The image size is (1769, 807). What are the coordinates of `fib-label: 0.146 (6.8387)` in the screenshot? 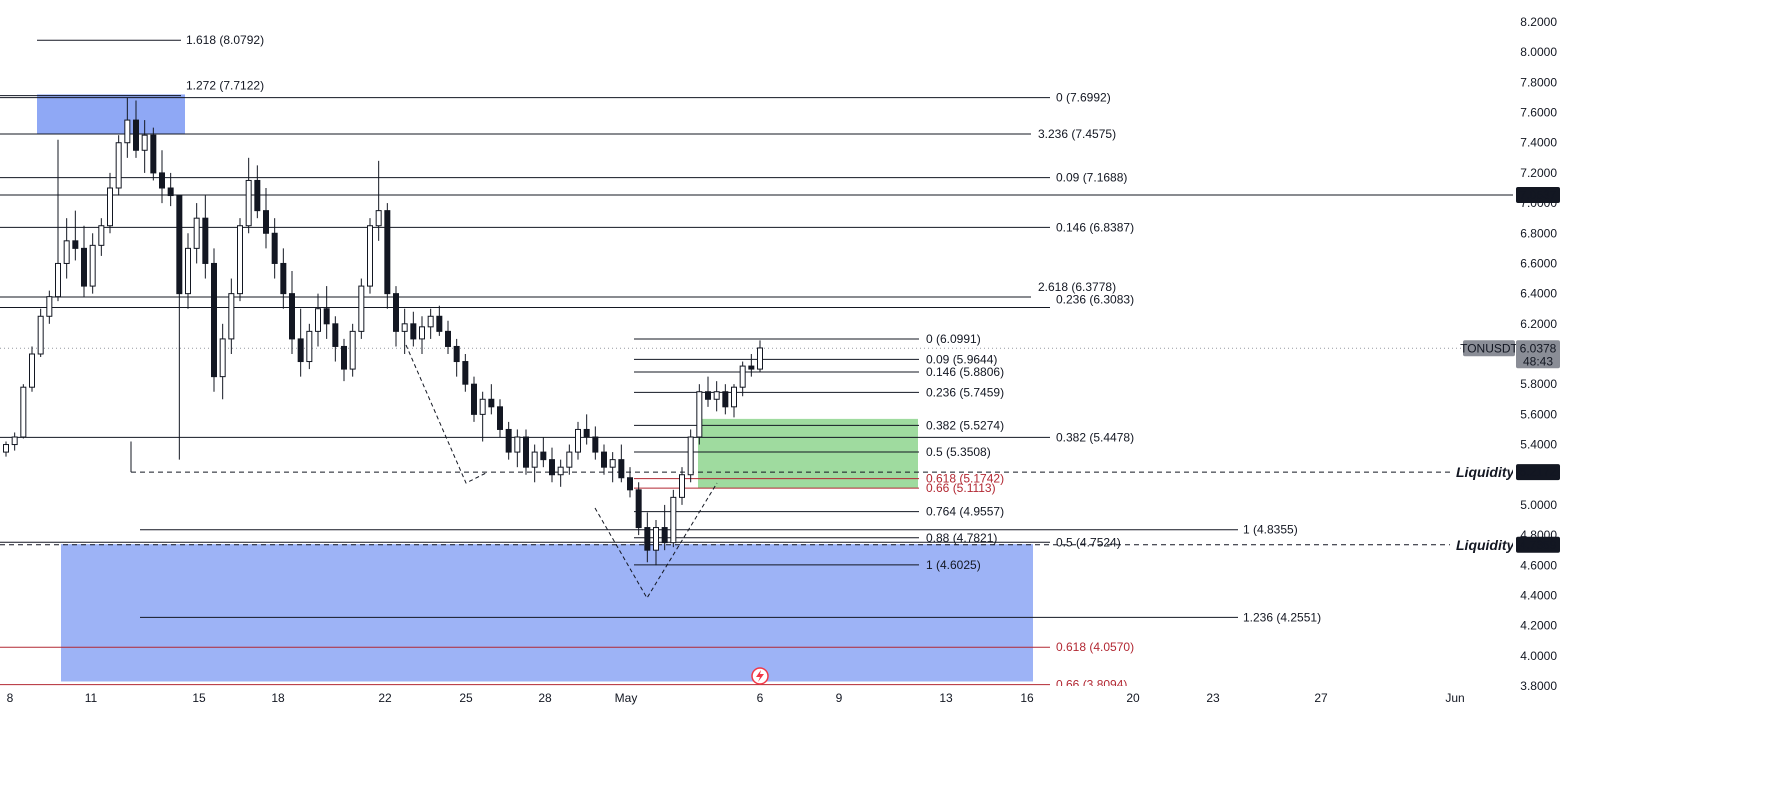 It's located at (1095, 227).